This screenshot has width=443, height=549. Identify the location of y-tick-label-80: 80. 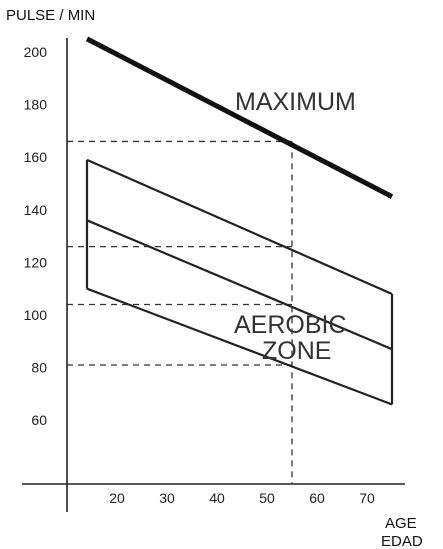
(39, 368).